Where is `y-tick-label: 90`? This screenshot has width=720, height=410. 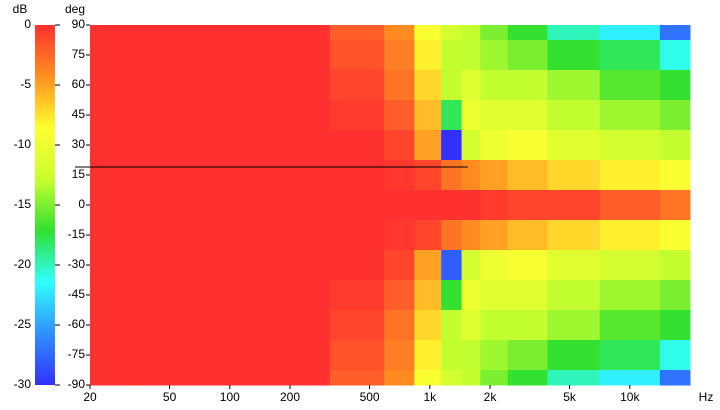 y-tick-label: 90 is located at coordinates (79, 24).